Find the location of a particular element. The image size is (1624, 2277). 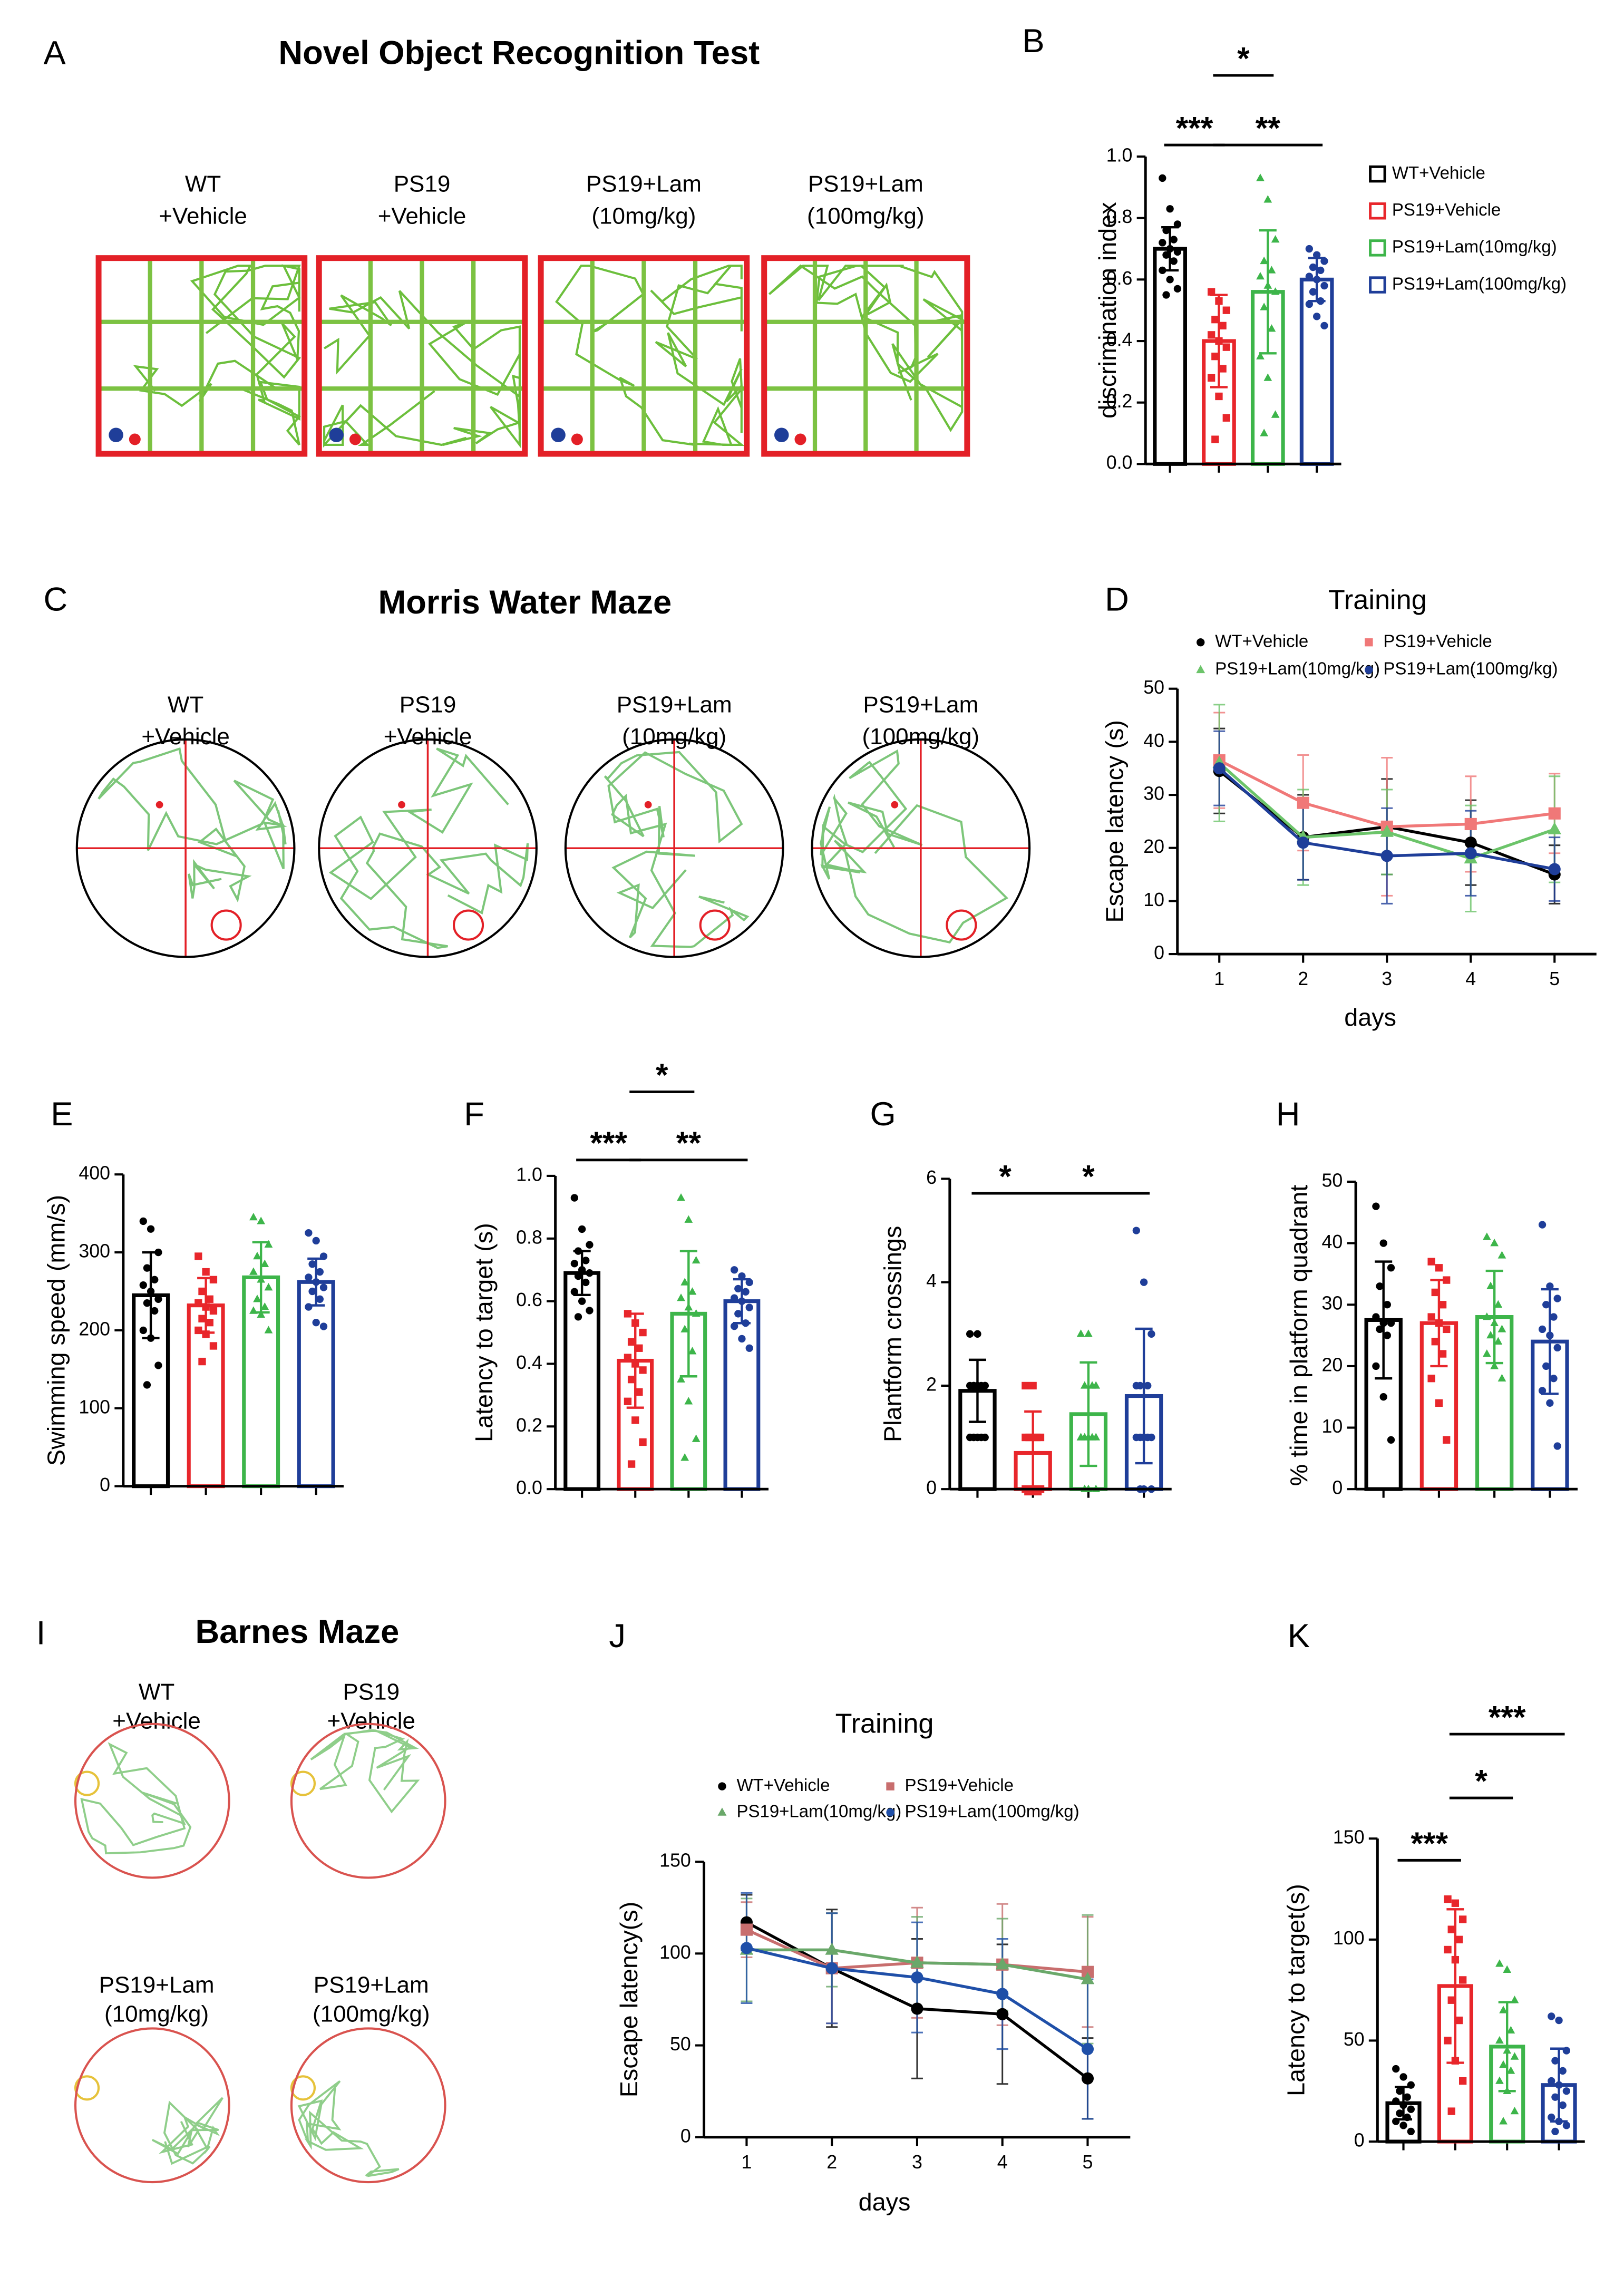

significance-label: *** is located at coordinates (1429, 1843).